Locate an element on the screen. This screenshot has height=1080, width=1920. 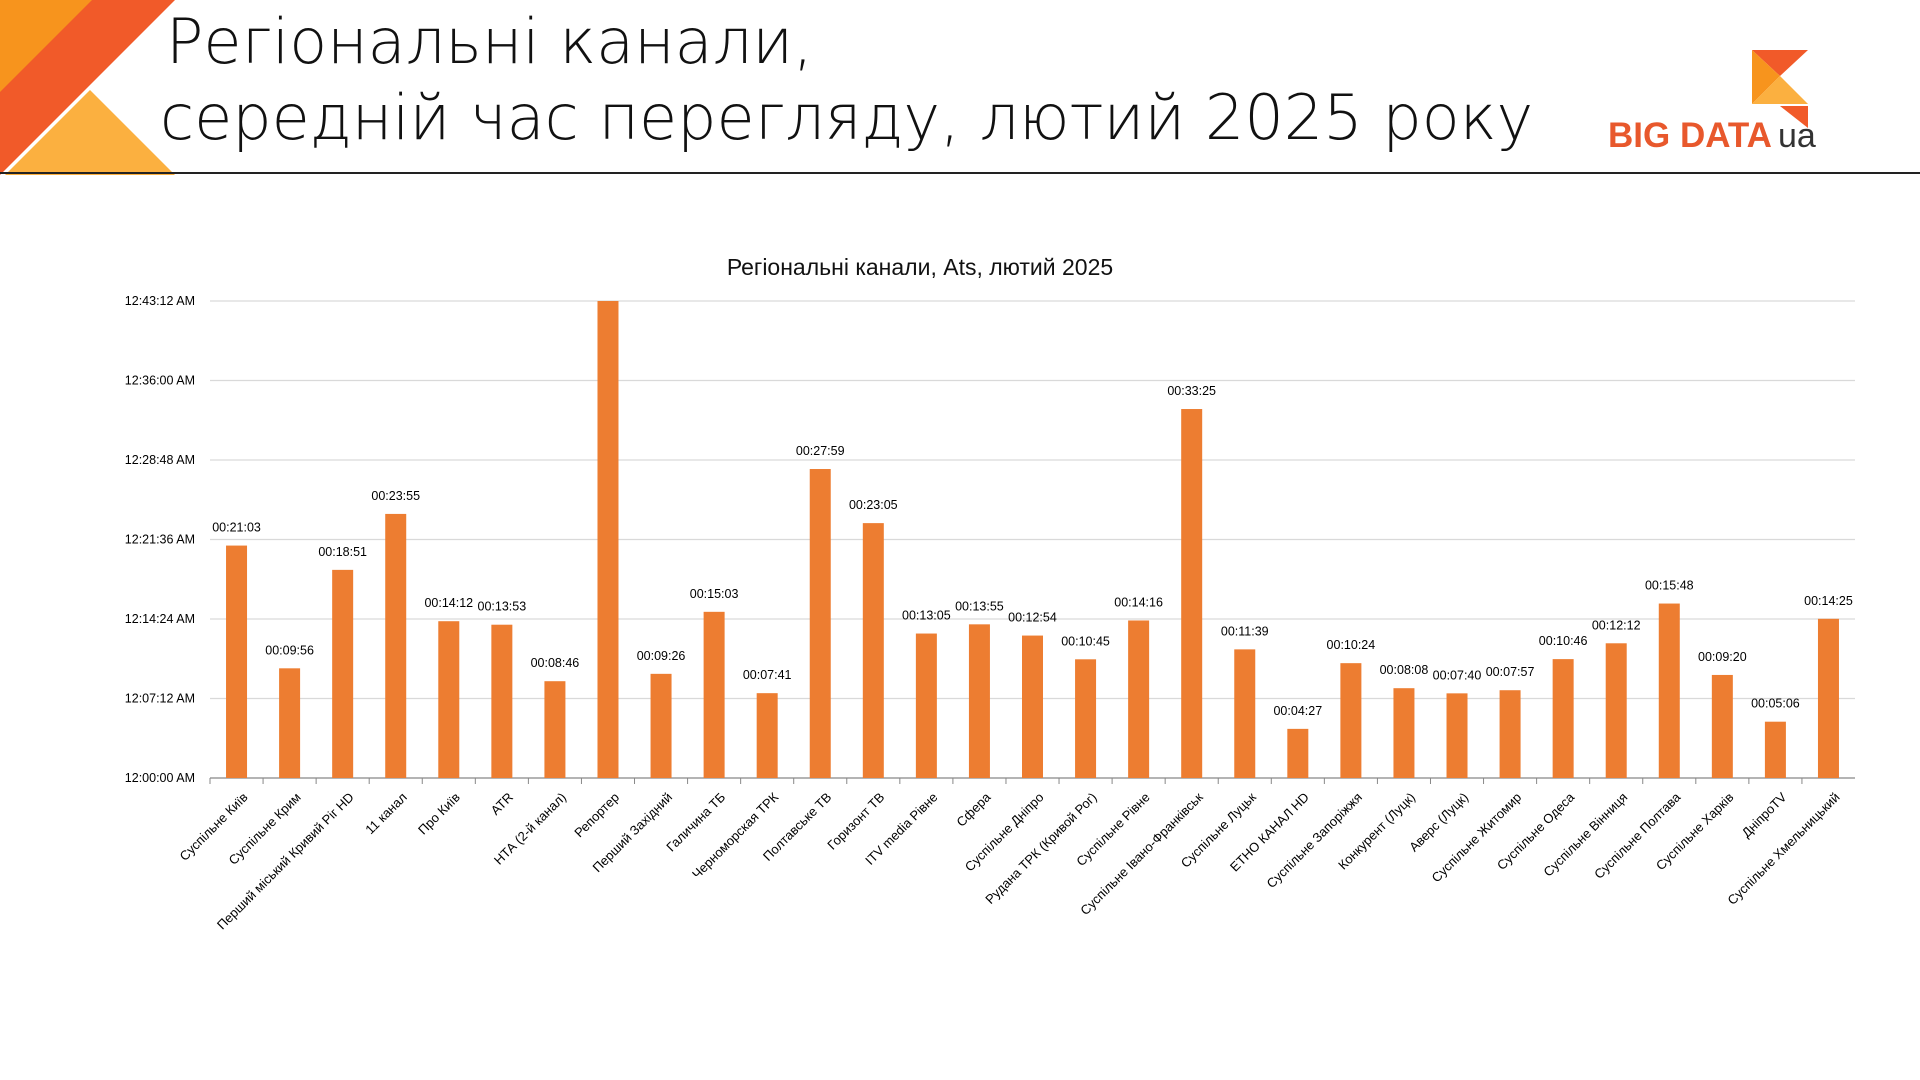
data-label: 00:11:39 is located at coordinates (1245, 631).